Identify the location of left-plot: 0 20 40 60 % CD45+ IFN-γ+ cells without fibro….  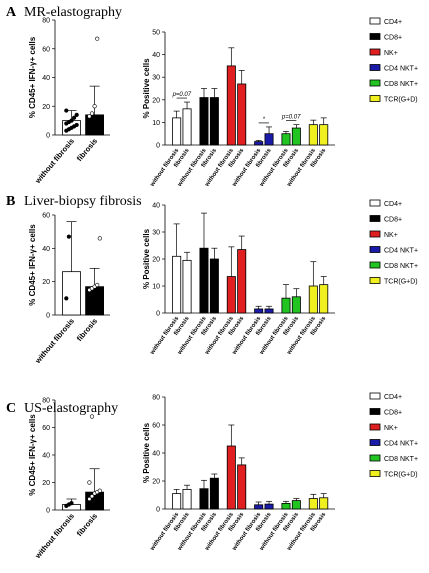
(69, 289).